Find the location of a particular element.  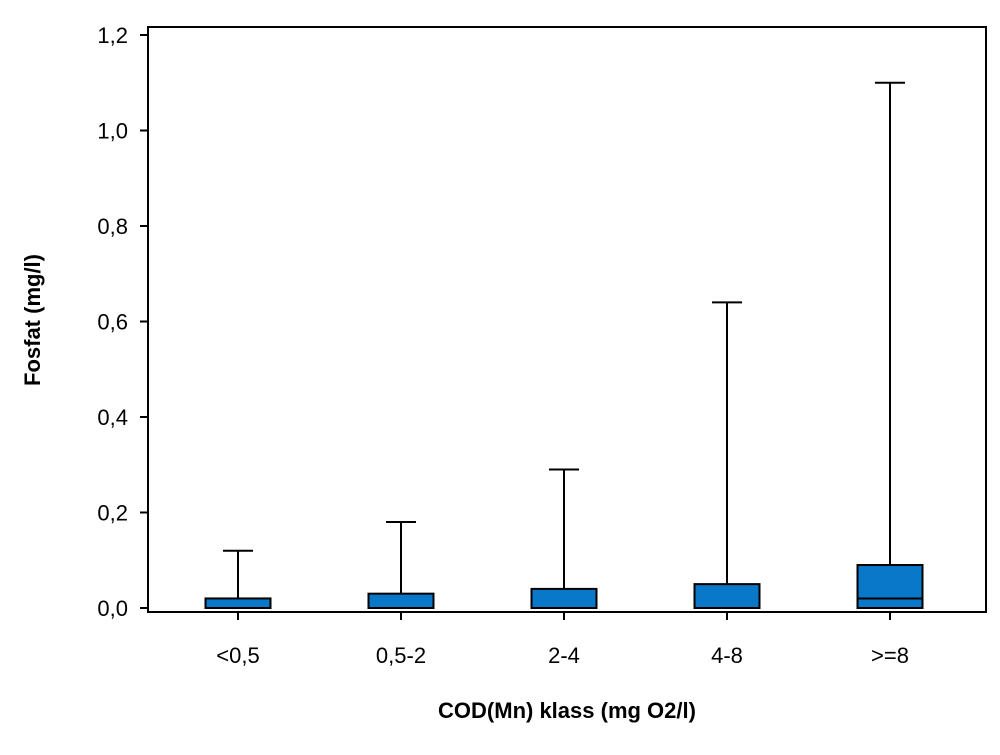

x-axis-title: COD(Mn) klass (mg O2/l) is located at coordinates (567, 710).